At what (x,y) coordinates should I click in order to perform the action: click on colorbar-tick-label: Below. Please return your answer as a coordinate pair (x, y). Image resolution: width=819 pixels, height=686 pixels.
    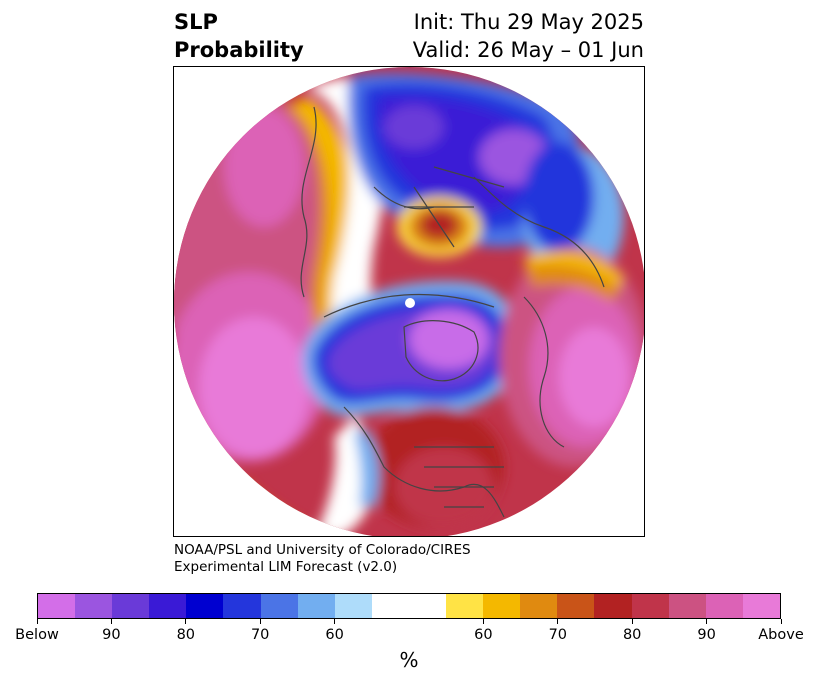
    Looking at the image, I should click on (37, 635).